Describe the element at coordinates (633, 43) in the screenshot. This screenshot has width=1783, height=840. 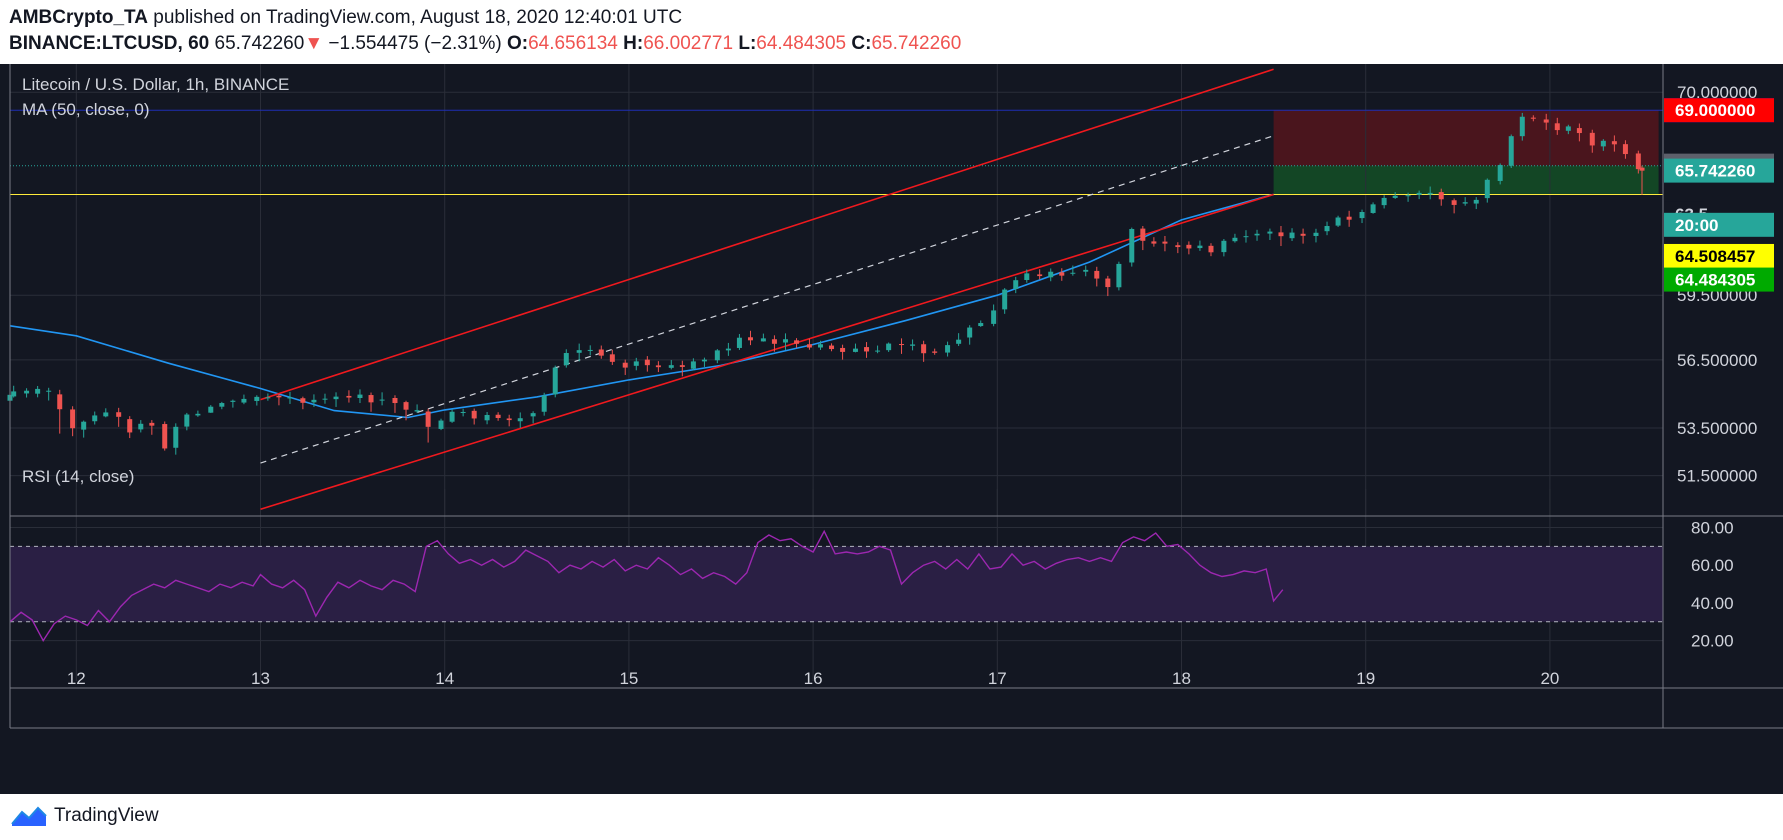
I see `high-label: H:` at that location.